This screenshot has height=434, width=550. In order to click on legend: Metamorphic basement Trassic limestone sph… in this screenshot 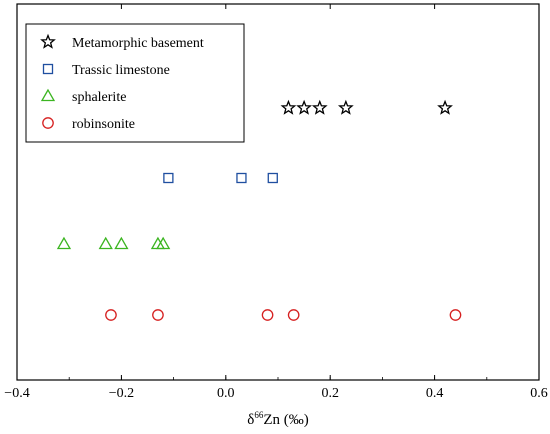, I will do `click(122, 82)`.